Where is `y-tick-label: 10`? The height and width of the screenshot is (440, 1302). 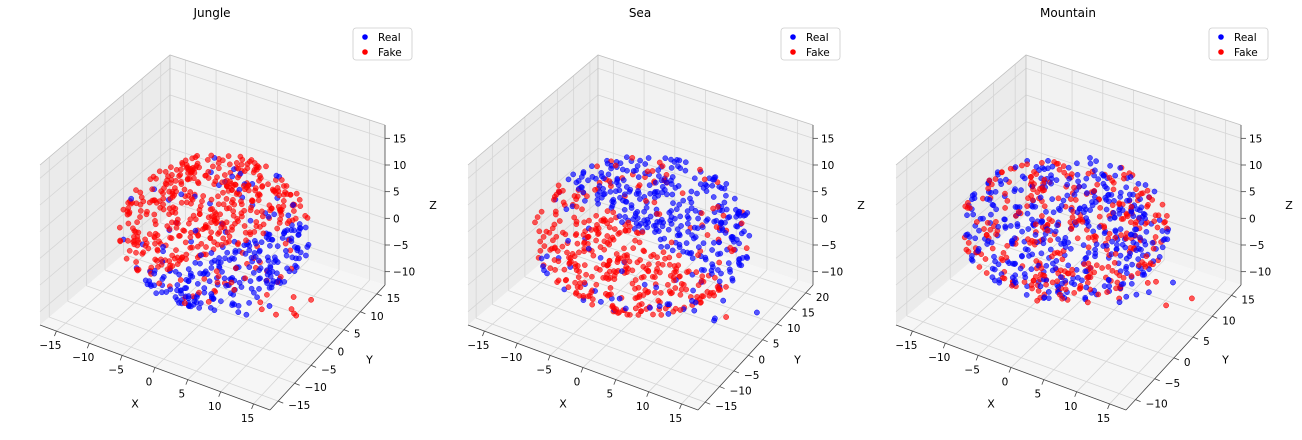
y-tick-label: 10 is located at coordinates (376, 317).